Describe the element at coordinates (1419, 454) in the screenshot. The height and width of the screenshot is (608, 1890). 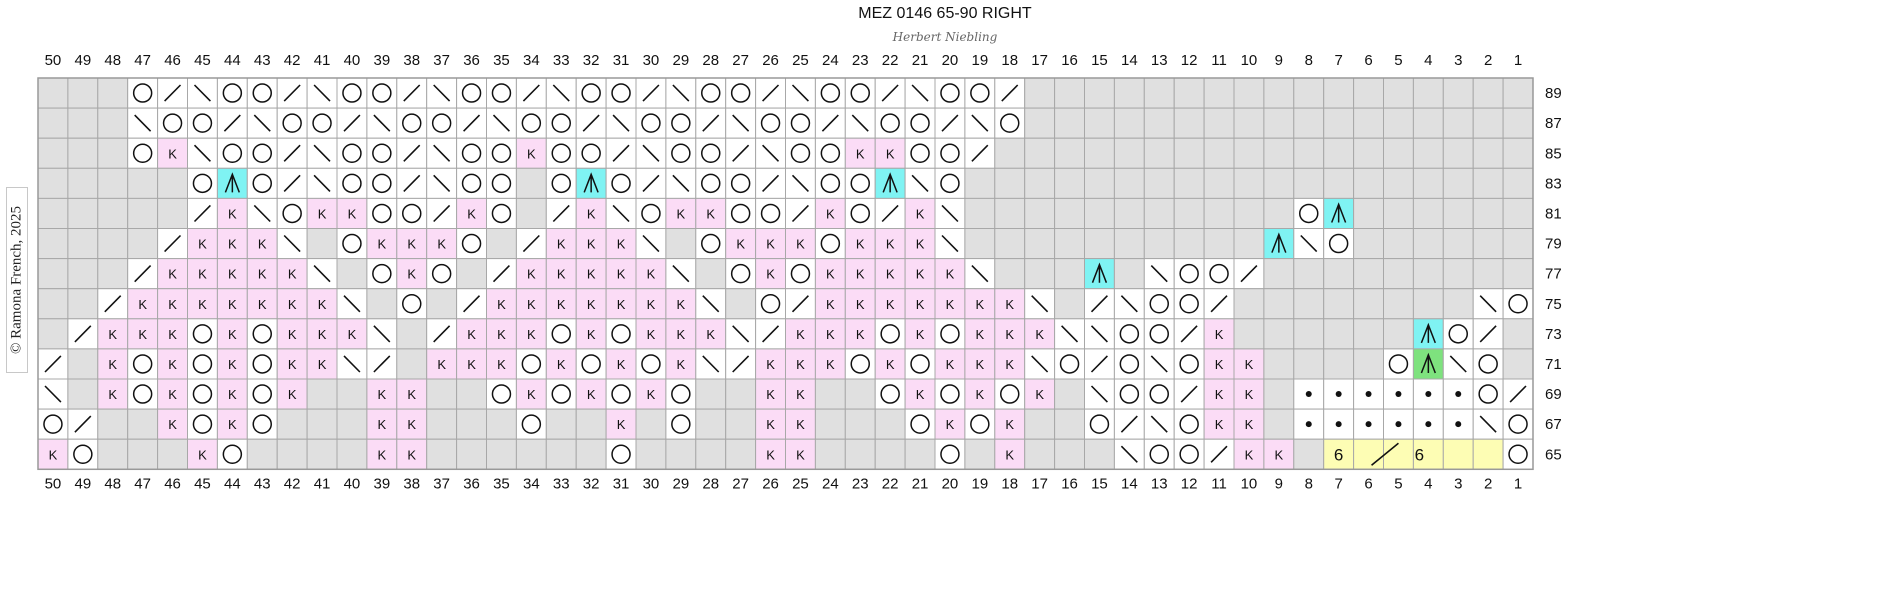
I see `cable-label-right: 6` at that location.